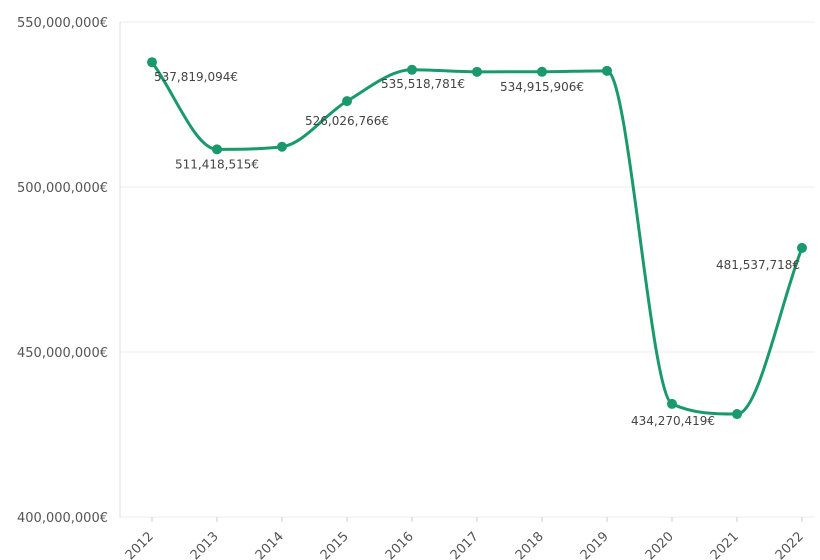 The image size is (820, 560). What do you see at coordinates (595, 544) in the screenshot?
I see `x-tick-label: 2019` at bounding box center [595, 544].